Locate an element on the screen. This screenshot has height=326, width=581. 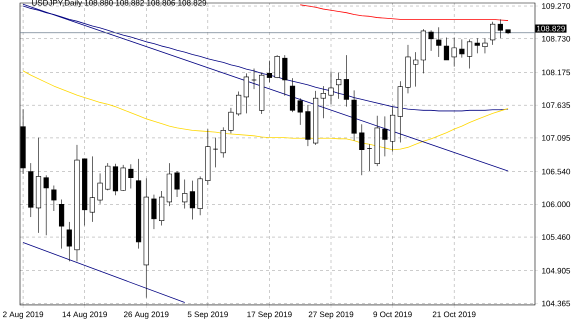
x-tick-label: 17 Sep 2019 is located at coordinates (269, 315).